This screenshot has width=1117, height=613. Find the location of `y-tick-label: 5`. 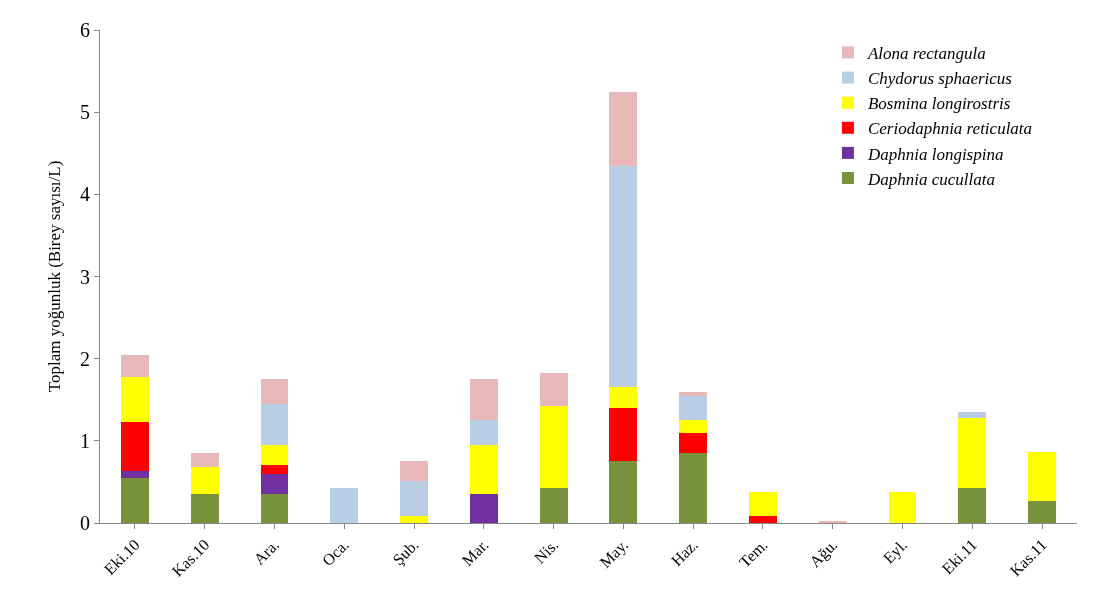

y-tick-label: 5 is located at coordinates (85, 112).